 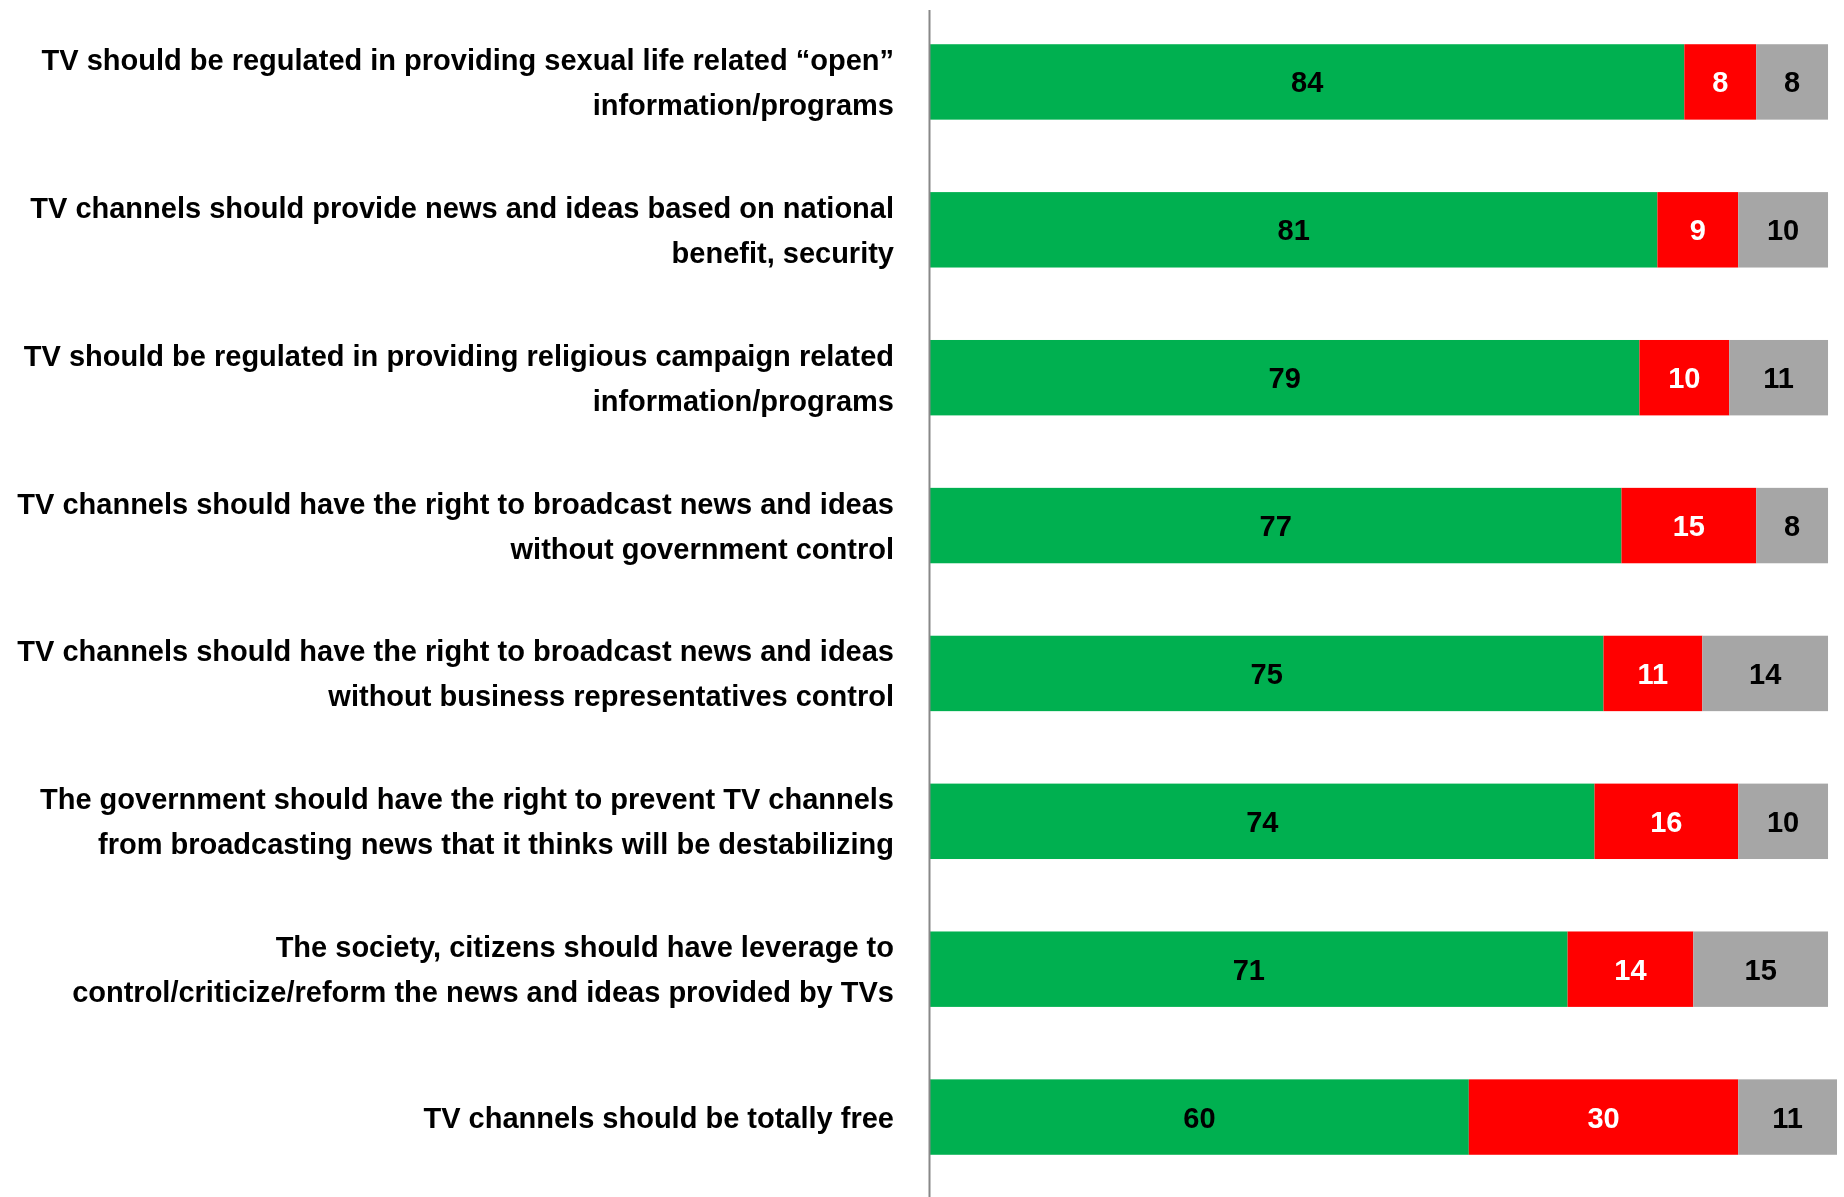 I want to click on y-tick-label: The society, citizens should have leverage to control/criticize/reform the news and ideas provided by TVs, so click(x=483, y=970).